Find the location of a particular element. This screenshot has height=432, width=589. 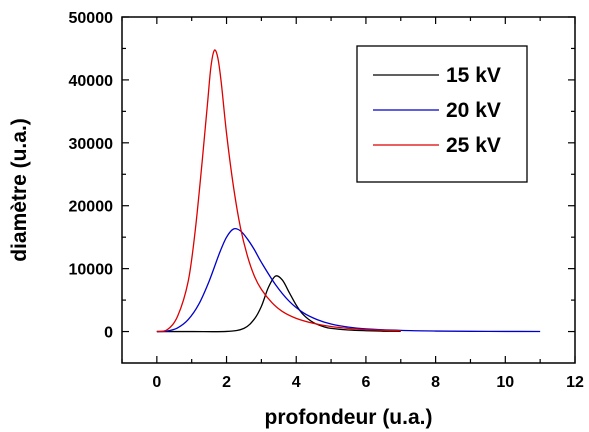

y-tick-label: 10000 is located at coordinates (91, 270).